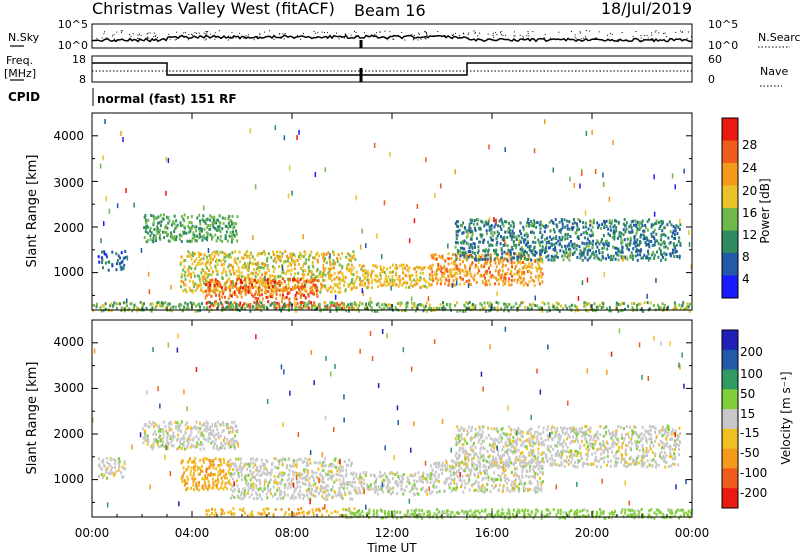  What do you see at coordinates (396, 70) in the screenshot?
I see `frequency-panel: Freq. [MHz] 18 8 60 0 Nave` at bounding box center [396, 70].